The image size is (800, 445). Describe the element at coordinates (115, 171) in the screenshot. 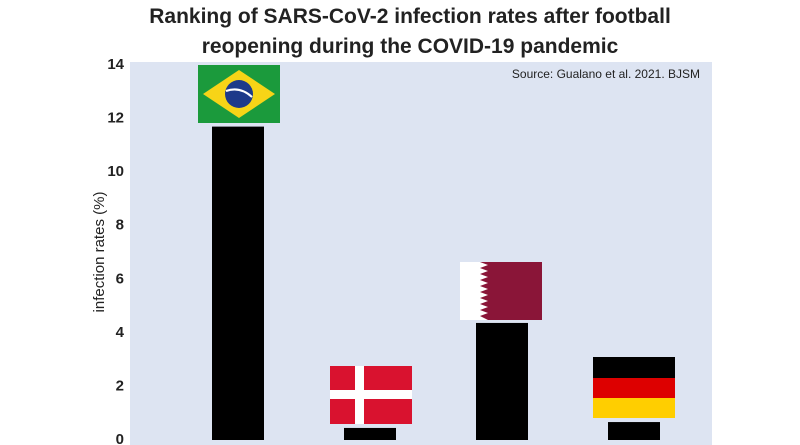

I see `y-tick-label: 10` at that location.